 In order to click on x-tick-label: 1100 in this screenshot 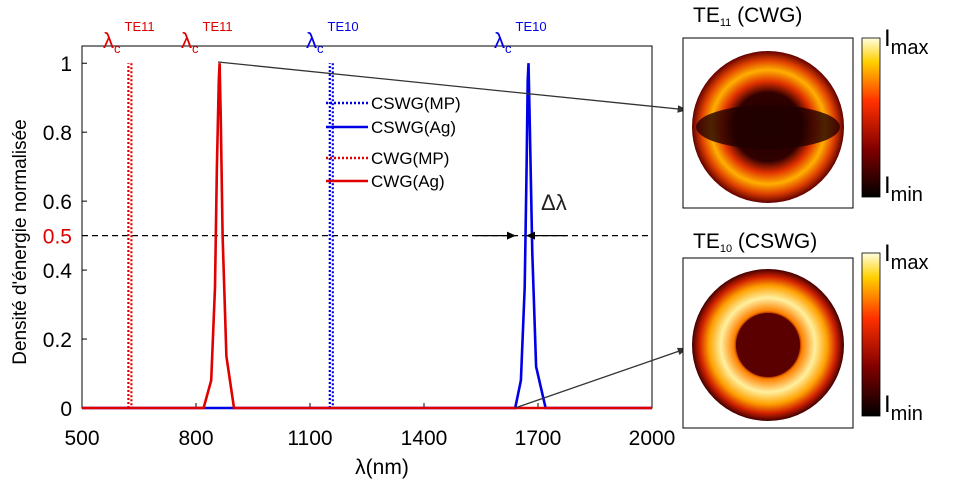, I will do `click(309, 438)`.